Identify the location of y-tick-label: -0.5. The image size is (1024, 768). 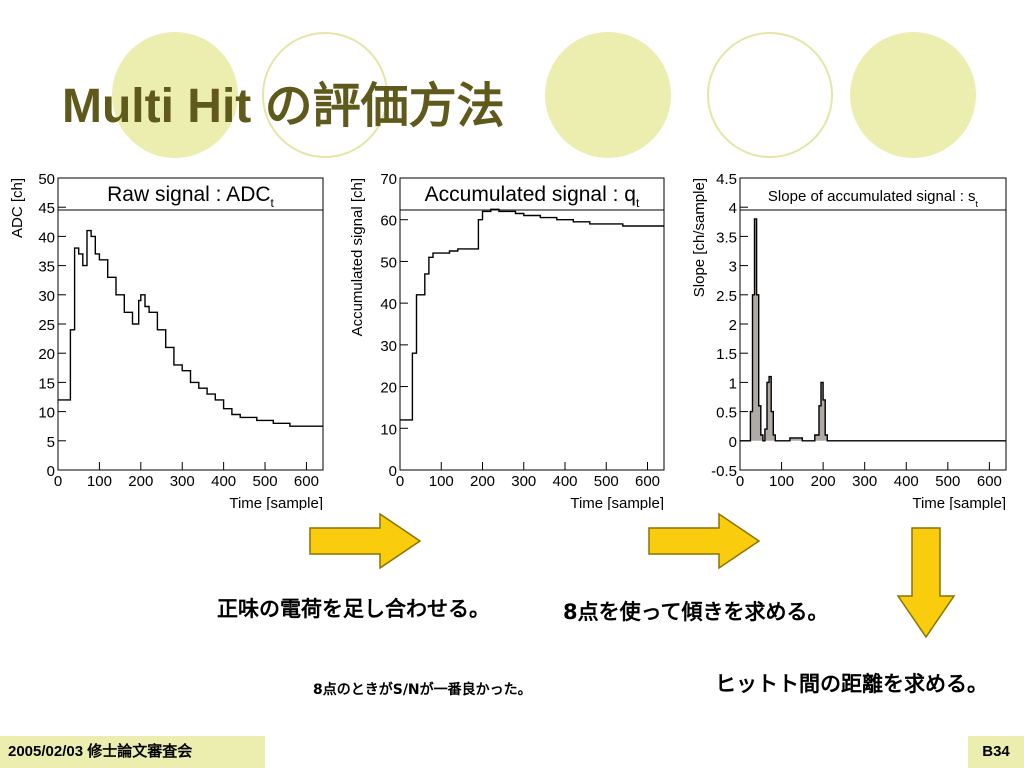
(724, 471).